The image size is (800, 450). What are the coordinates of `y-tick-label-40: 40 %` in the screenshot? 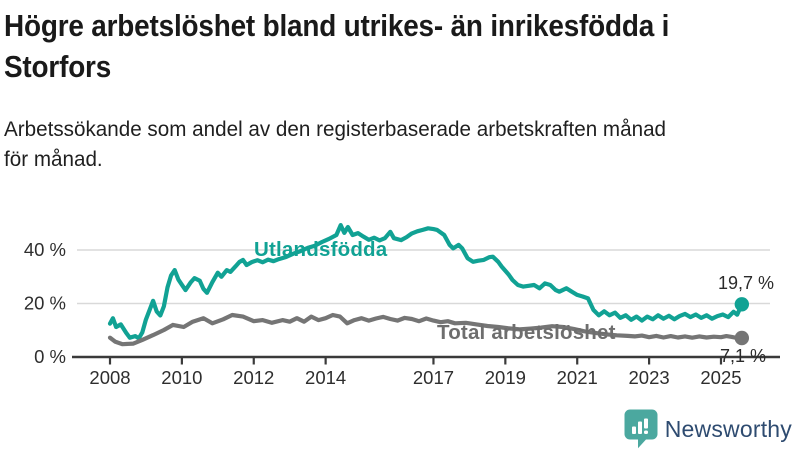 It's located at (45, 249).